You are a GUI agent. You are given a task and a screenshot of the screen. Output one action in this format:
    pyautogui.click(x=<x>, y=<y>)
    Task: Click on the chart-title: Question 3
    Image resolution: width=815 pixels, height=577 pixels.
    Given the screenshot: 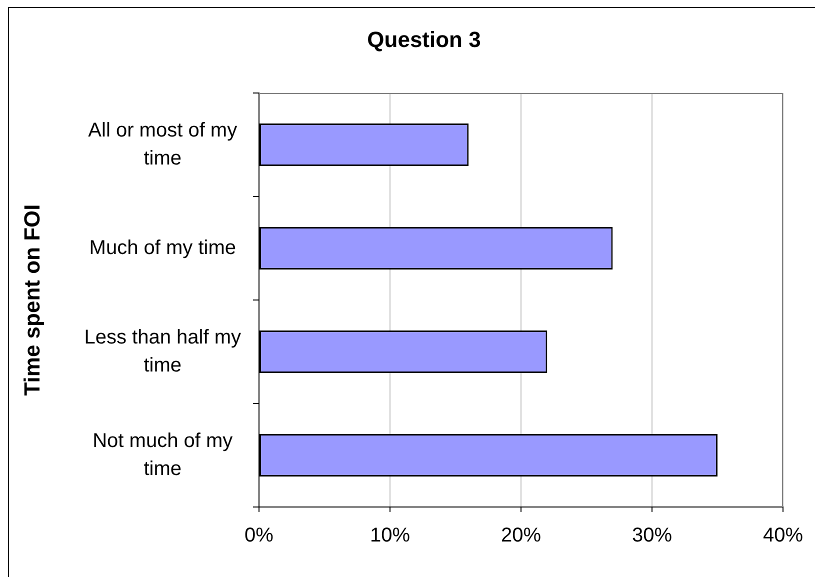 What is the action you would take?
    pyautogui.click(x=424, y=40)
    